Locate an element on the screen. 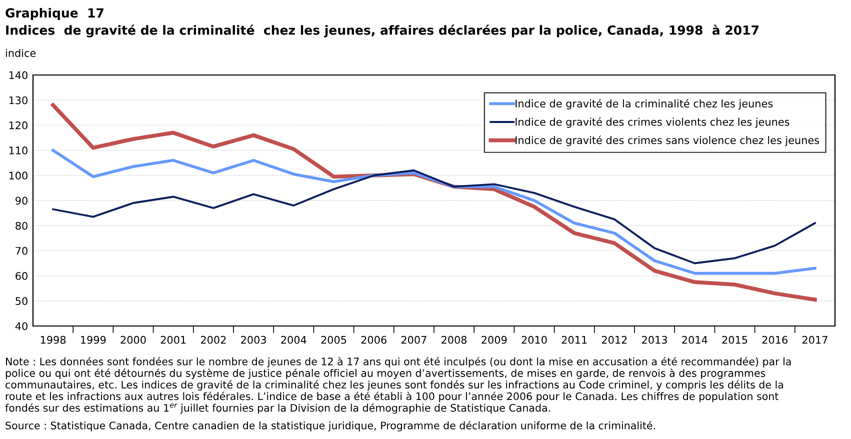 The height and width of the screenshot is (439, 851). x-tick-label: 2000 is located at coordinates (133, 340).